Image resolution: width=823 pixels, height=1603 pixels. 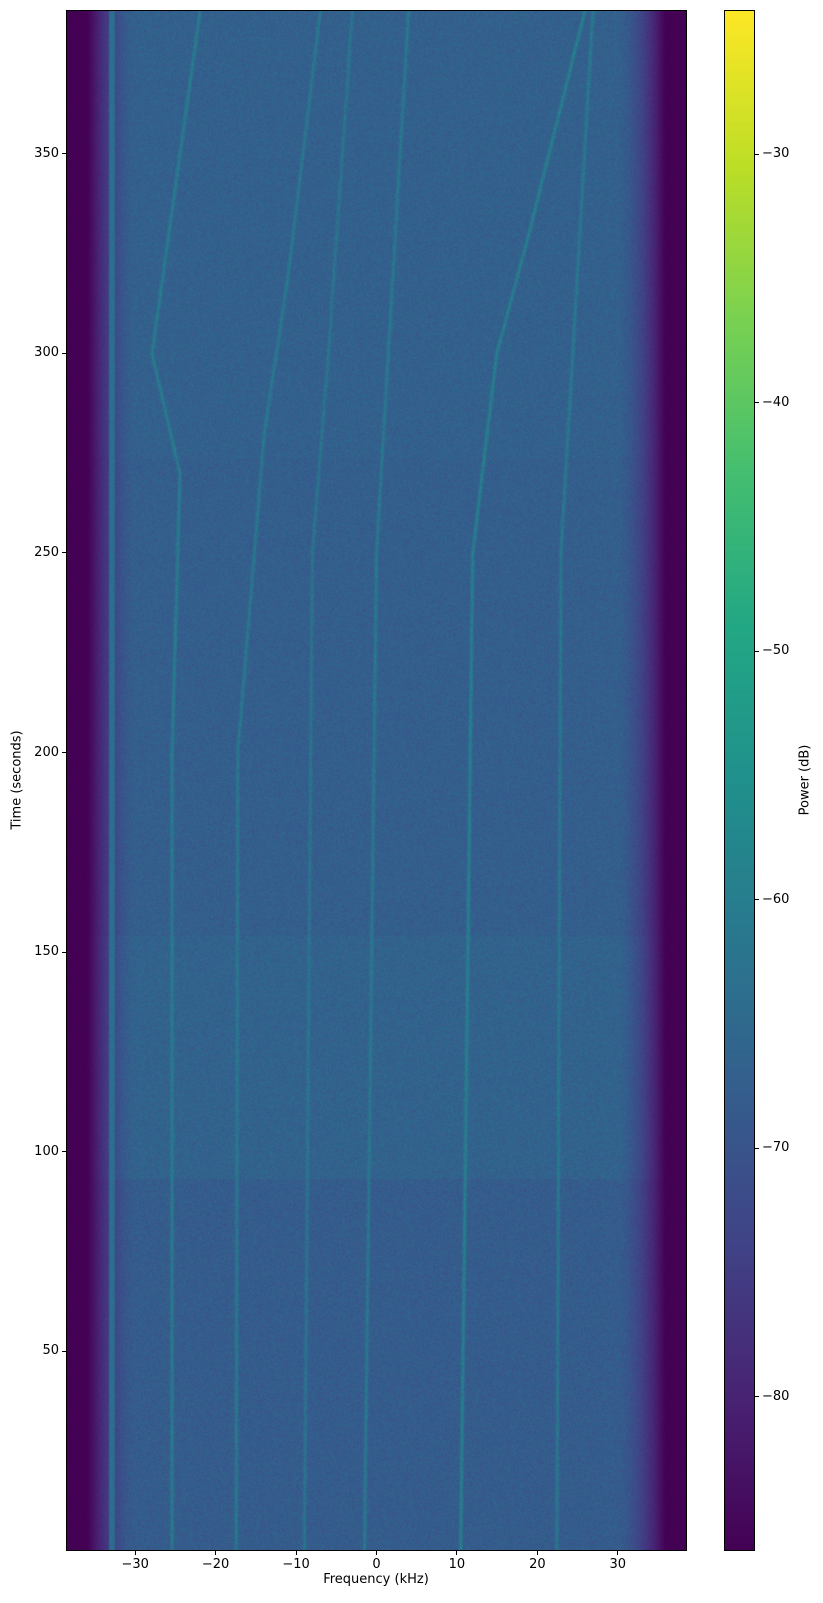 I want to click on x-axis-label: Frequency (kHz), so click(x=376, y=1579).